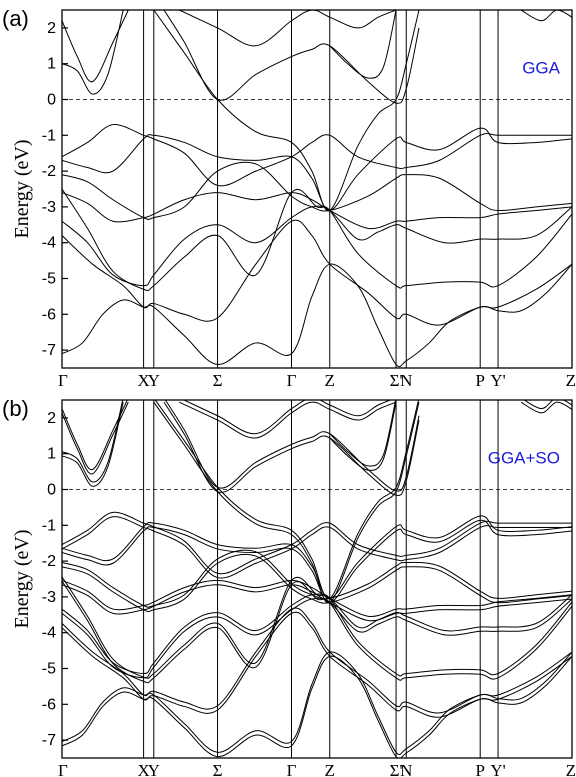 This screenshot has width=576, height=777. I want to click on method-label: GGA+SO, so click(524, 457).